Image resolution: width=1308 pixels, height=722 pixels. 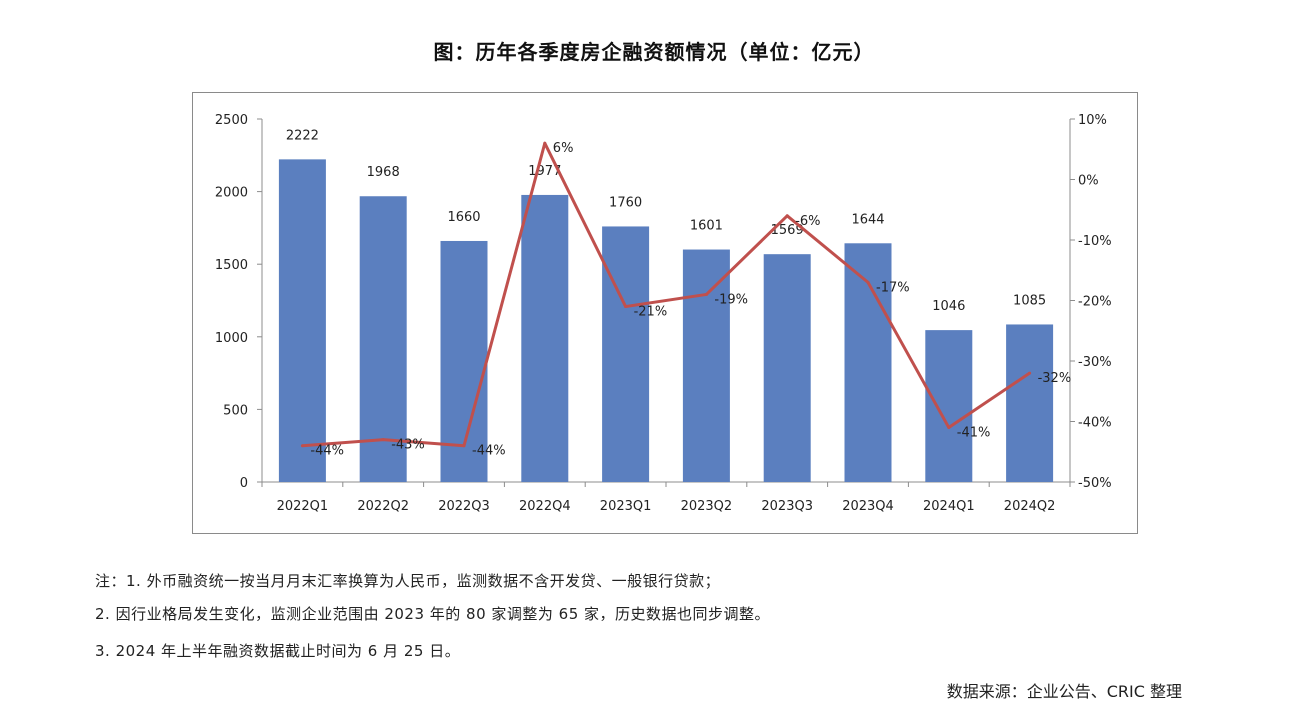 What do you see at coordinates (231, 338) in the screenshot?
I see `y-left-tick-label: 1000` at bounding box center [231, 338].